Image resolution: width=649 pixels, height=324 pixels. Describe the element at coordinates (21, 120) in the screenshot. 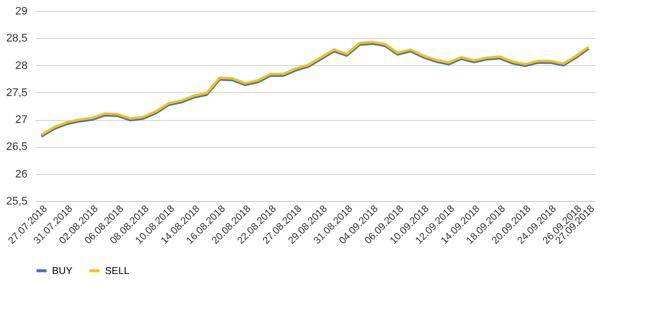

I see `y-tick-label: 27` at that location.